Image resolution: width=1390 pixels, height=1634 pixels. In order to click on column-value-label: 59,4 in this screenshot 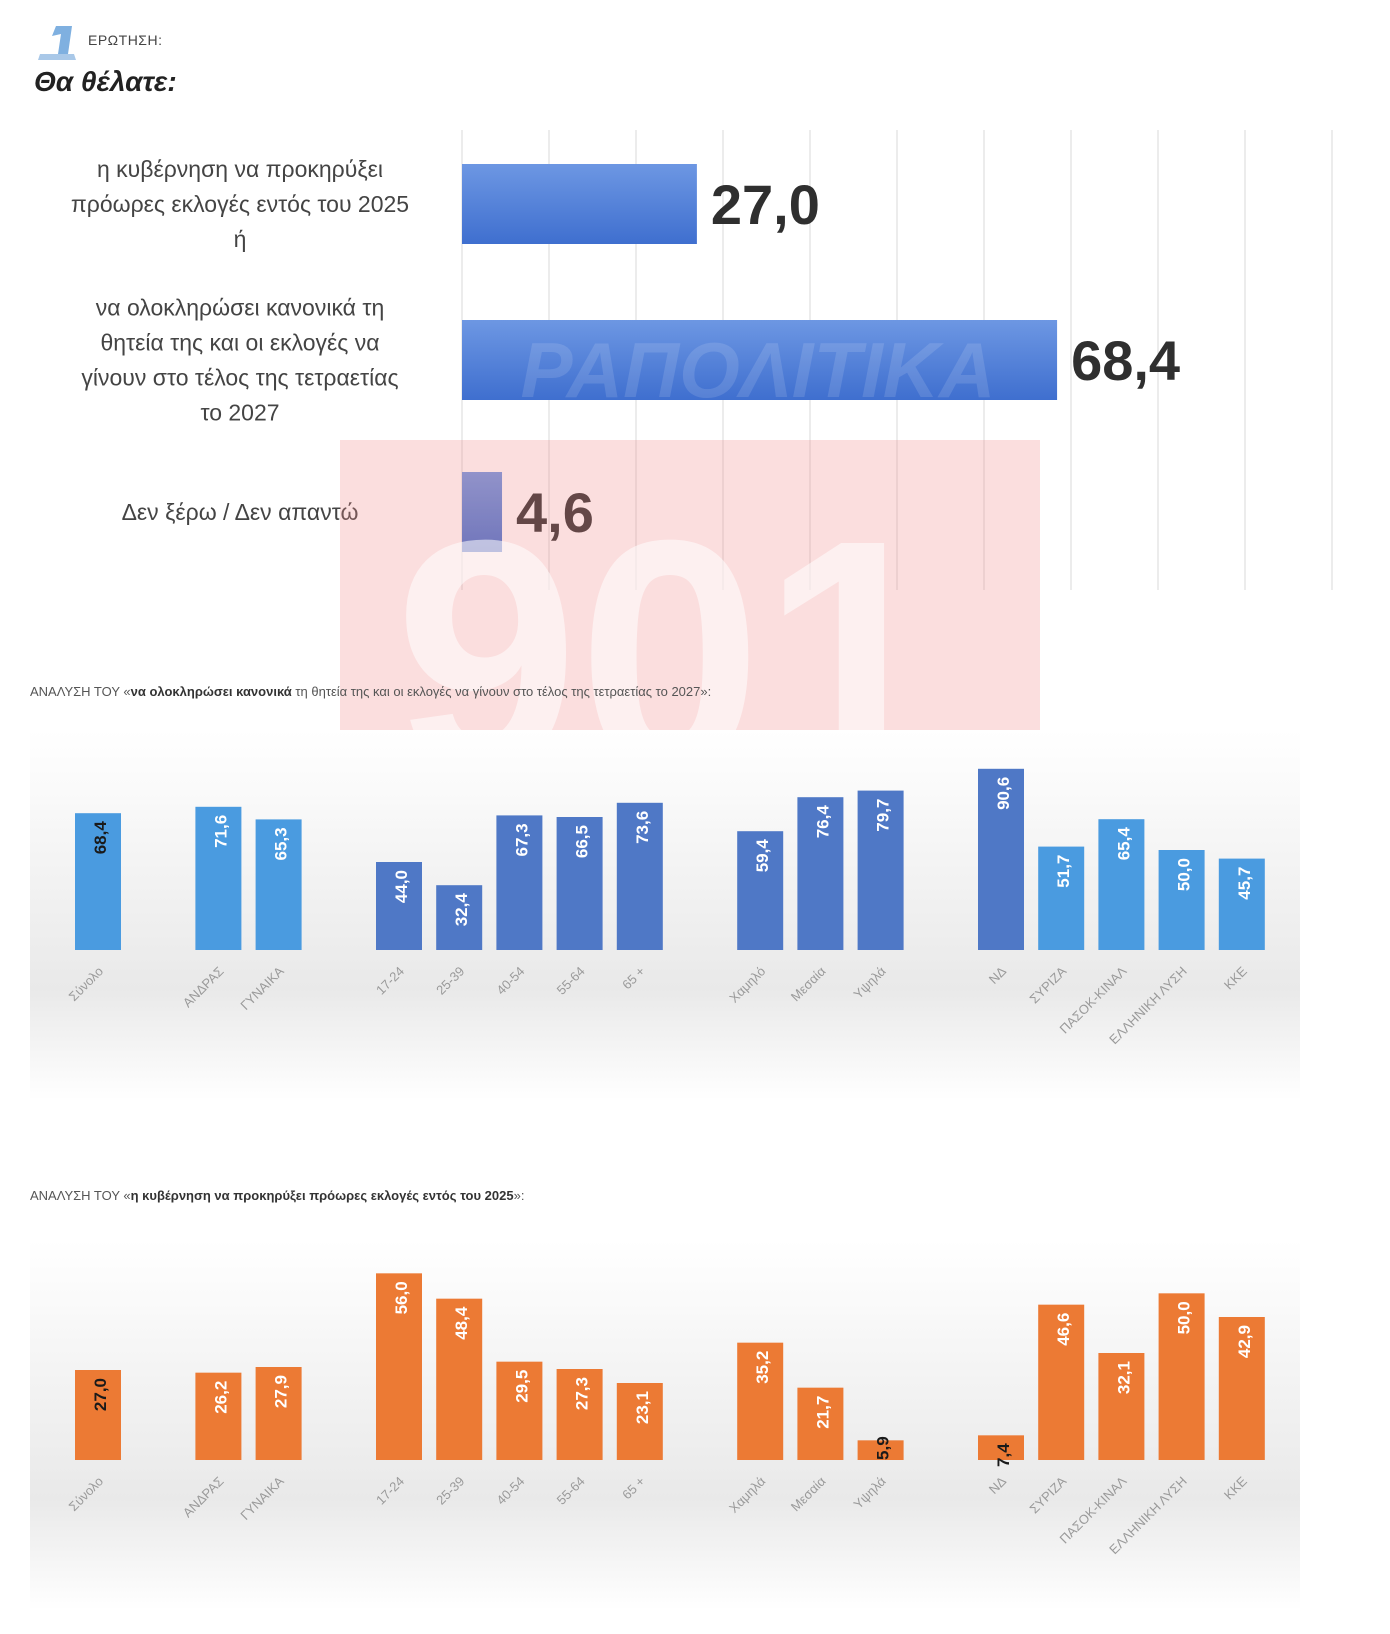, I will do `click(762, 856)`.